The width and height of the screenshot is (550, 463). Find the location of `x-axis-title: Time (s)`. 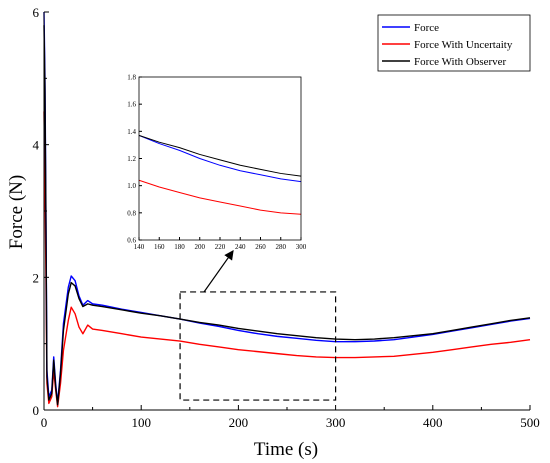

x-axis-title: Time (s) is located at coordinates (286, 449).